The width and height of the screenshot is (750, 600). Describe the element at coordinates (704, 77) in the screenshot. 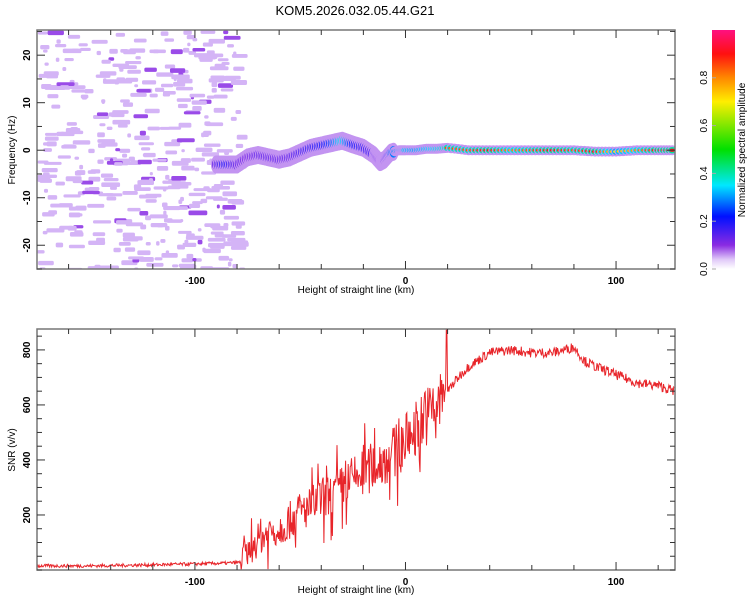

I see `colorbar-tick-label: 0.8` at that location.